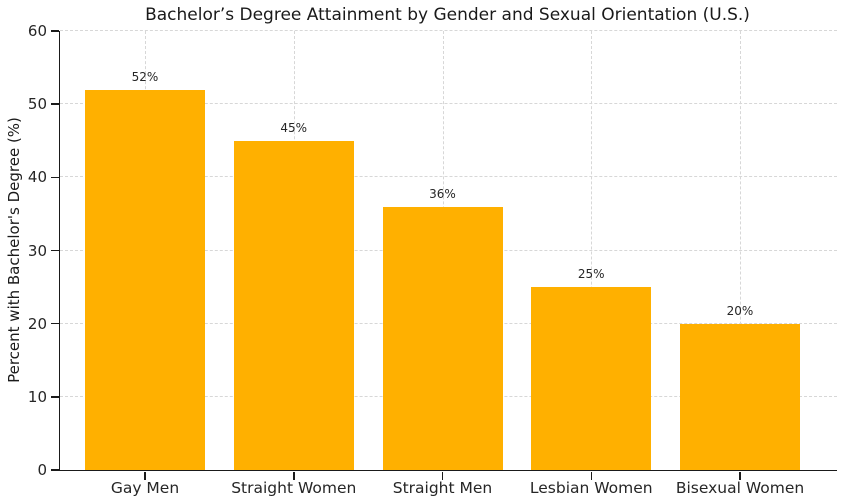 This screenshot has width=843, height=503. What do you see at coordinates (145, 76) in the screenshot?
I see `bar-value-label: 52%` at bounding box center [145, 76].